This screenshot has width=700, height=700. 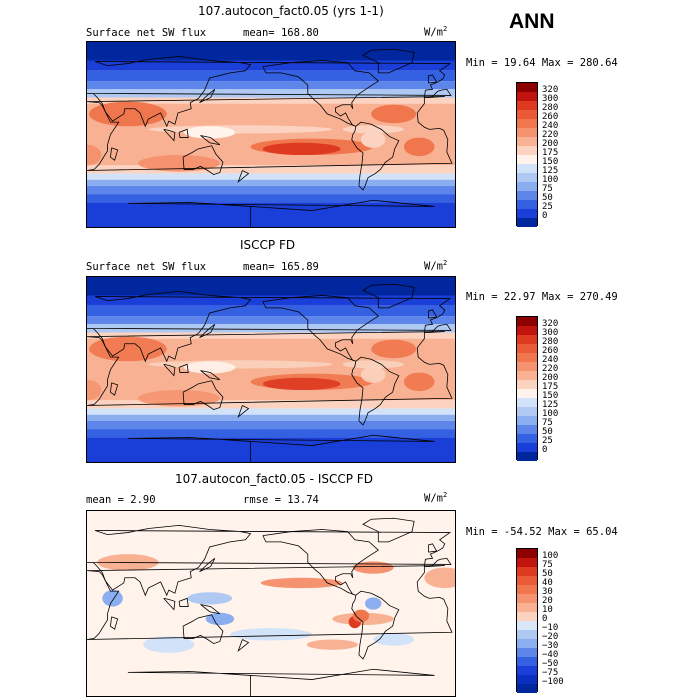 I want to click on panel-1-variable-label: Surface net SW flux, so click(x=146, y=33).